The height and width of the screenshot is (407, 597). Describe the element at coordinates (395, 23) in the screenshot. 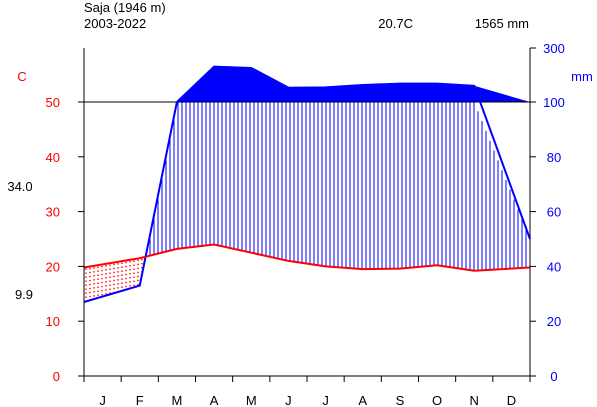

I see `mean-temp-label: 20.7C` at that location.